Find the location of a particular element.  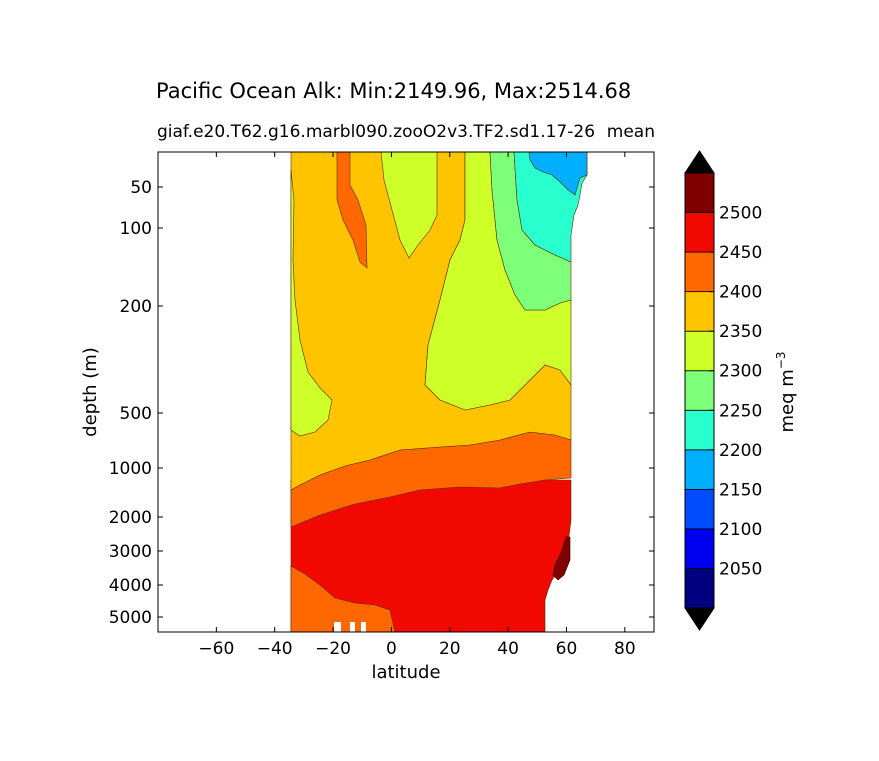

colorbar-label-exponent: −3 is located at coordinates (781, 361).